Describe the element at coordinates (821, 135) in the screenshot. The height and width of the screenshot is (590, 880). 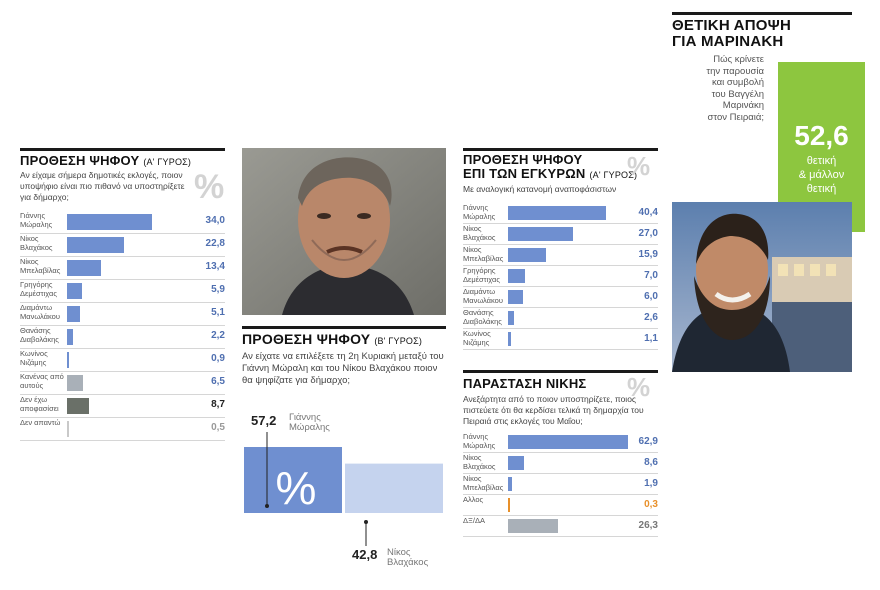
I see `marinakis-value: 52,6` at that location.